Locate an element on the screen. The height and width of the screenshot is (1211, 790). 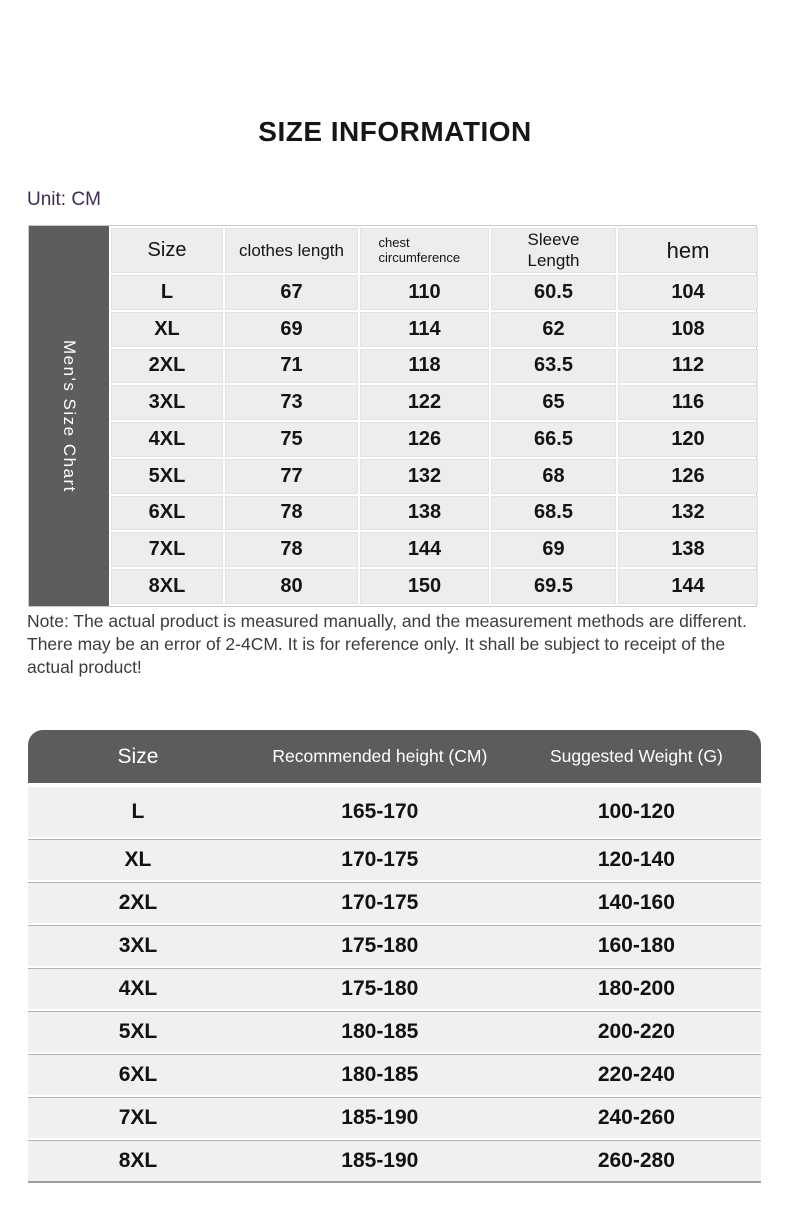
recommendation-table-row: 4XL 175-180 180-200 is located at coordinates (394, 988).